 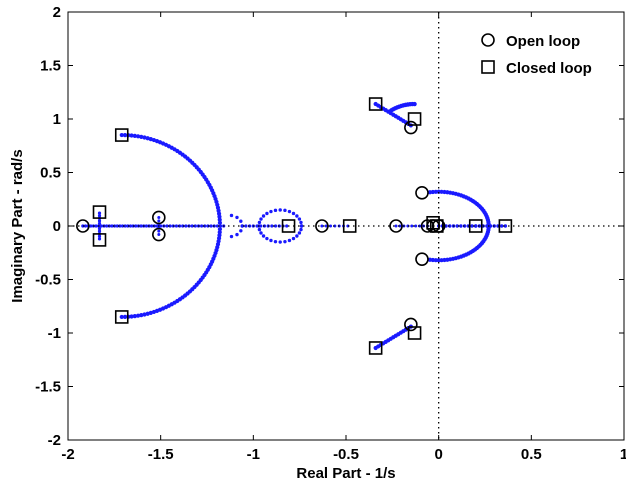 What do you see at coordinates (57, 12) in the screenshot?
I see `y-tick-label: 2` at bounding box center [57, 12].